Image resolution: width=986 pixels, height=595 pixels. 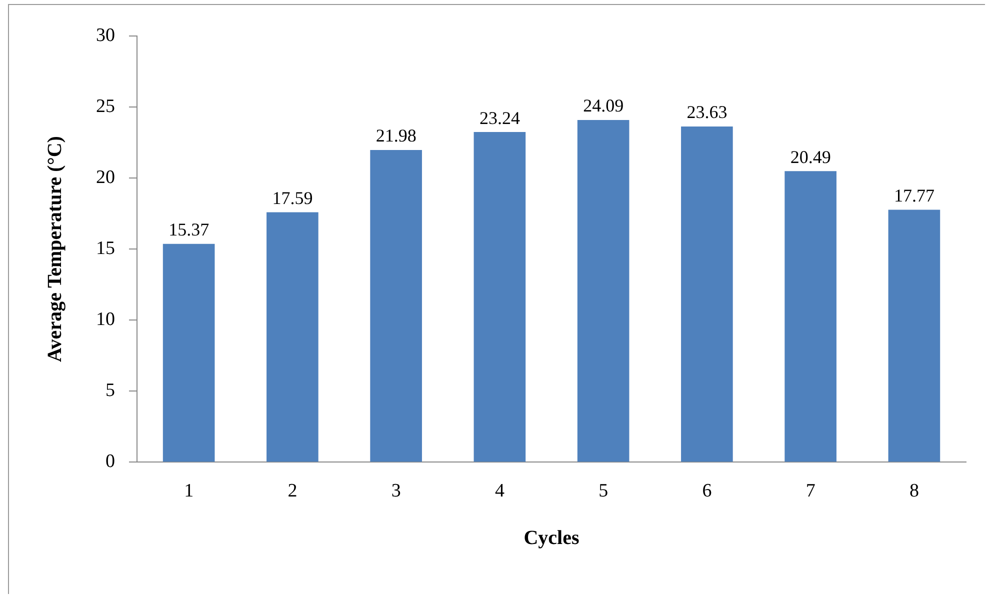 What do you see at coordinates (499, 118) in the screenshot?
I see `data-label: 23.24` at bounding box center [499, 118].